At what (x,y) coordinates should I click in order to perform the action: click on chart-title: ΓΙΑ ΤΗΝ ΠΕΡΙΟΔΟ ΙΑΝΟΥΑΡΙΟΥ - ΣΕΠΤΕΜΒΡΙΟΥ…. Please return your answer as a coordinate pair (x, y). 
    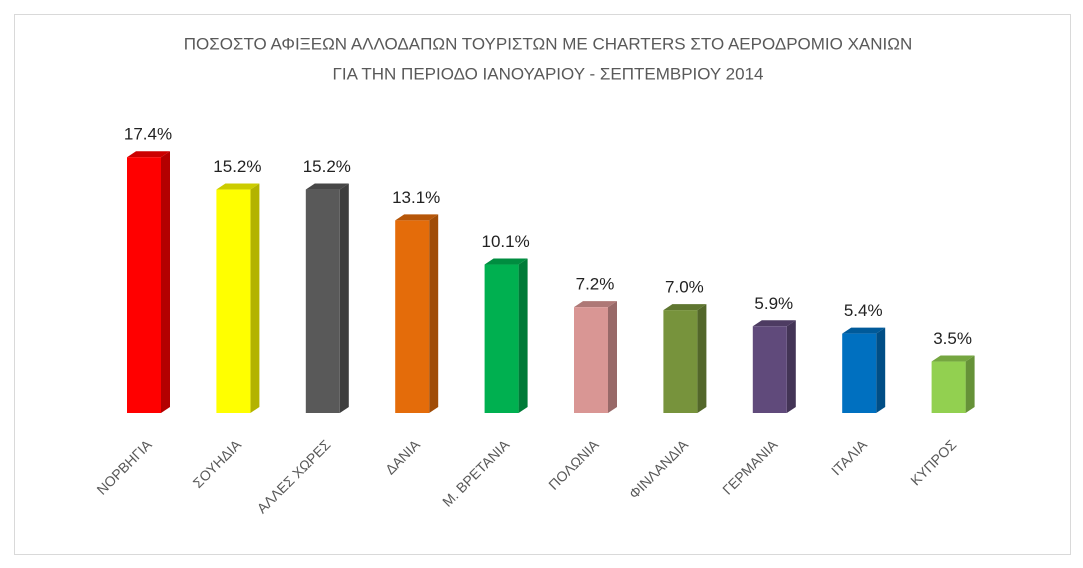
    Looking at the image, I should click on (547, 73).